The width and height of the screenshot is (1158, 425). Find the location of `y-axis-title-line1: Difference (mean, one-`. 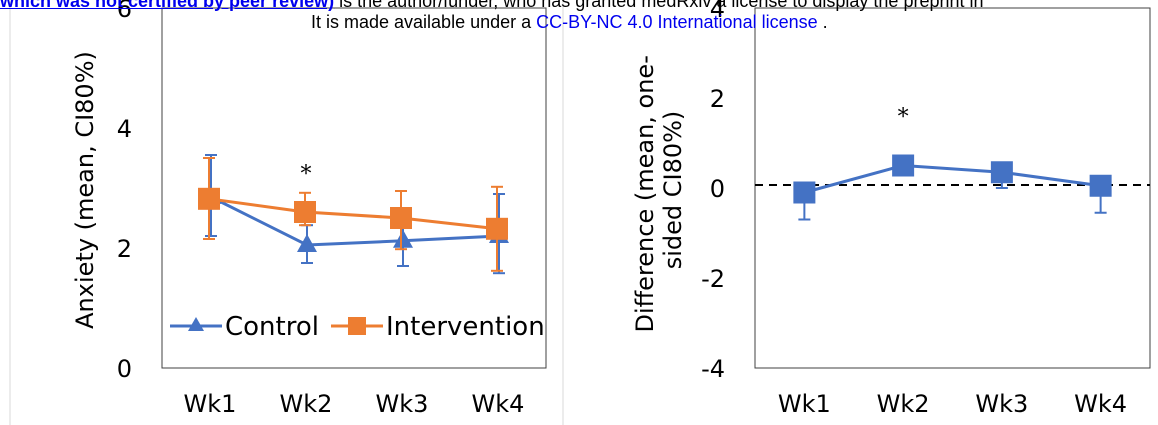

y-axis-title-line1: Difference (mean, one- is located at coordinates (645, 193).